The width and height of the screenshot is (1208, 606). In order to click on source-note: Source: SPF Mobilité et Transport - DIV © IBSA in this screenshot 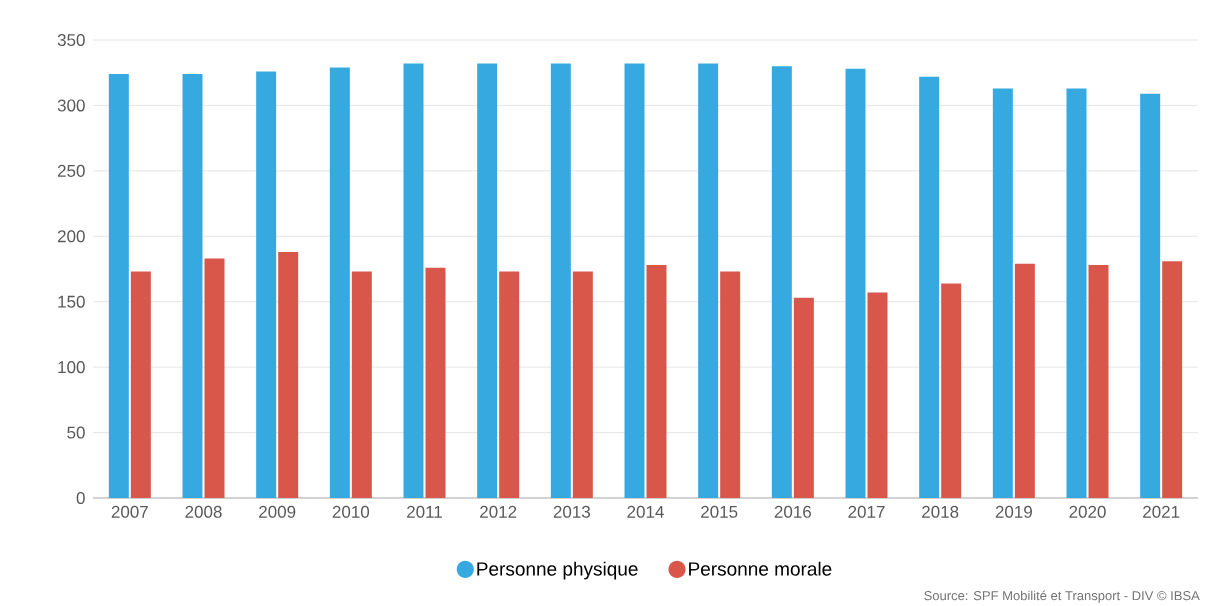, I will do `click(1062, 596)`.